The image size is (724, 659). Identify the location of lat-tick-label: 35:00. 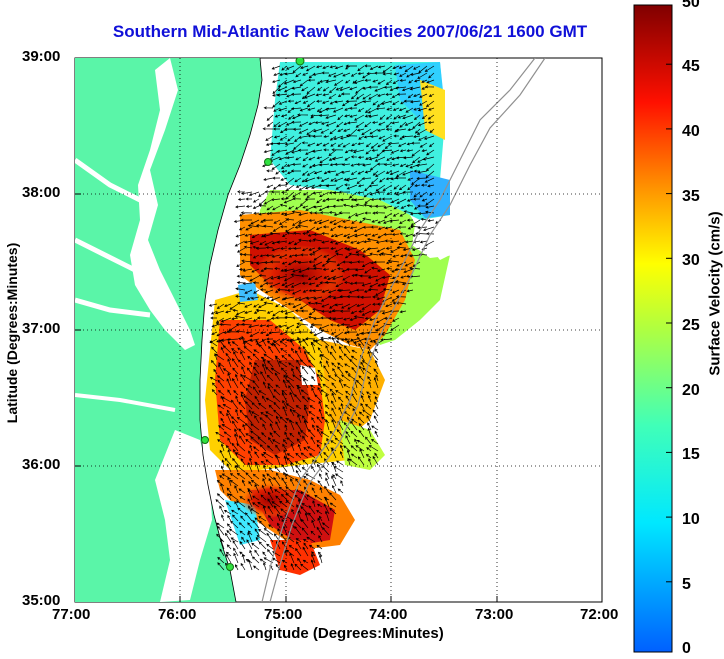
(41, 600).